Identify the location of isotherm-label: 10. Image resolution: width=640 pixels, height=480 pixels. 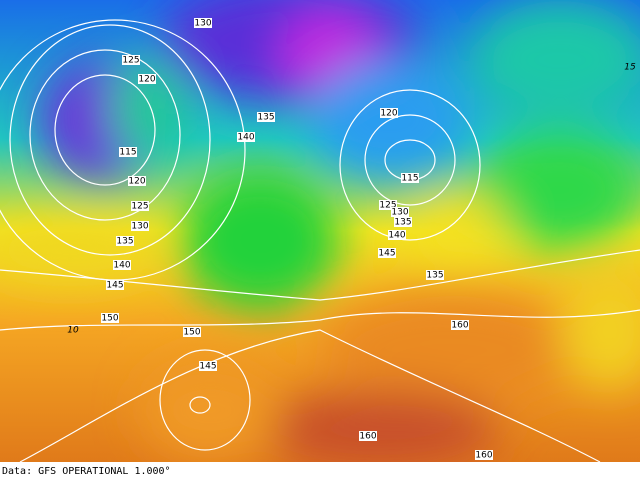
(73, 331).